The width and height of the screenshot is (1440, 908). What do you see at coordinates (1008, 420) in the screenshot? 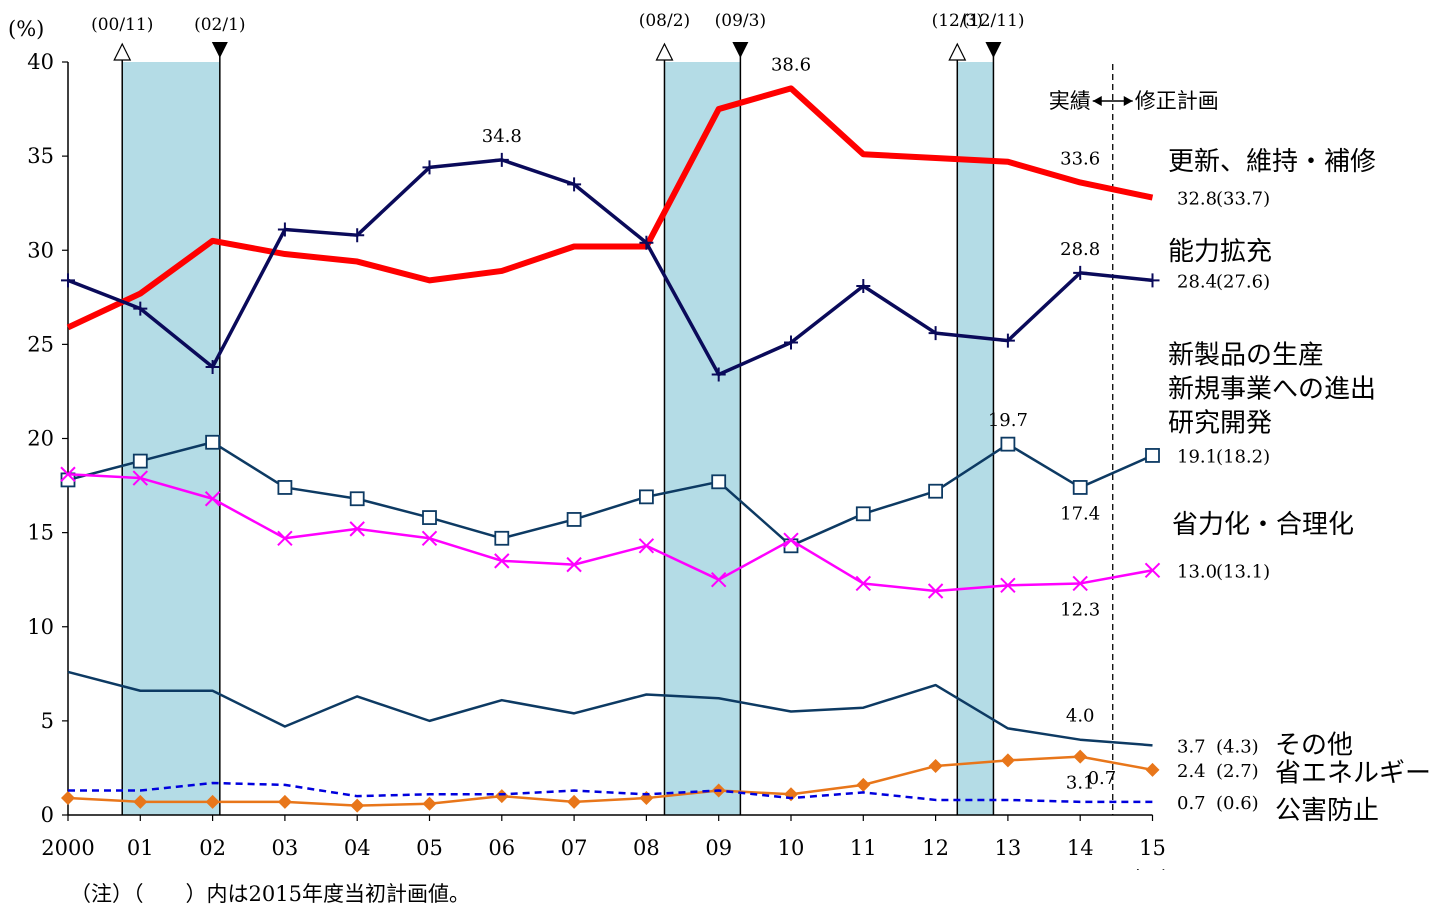
I see `data-label: 19.7` at bounding box center [1008, 420].